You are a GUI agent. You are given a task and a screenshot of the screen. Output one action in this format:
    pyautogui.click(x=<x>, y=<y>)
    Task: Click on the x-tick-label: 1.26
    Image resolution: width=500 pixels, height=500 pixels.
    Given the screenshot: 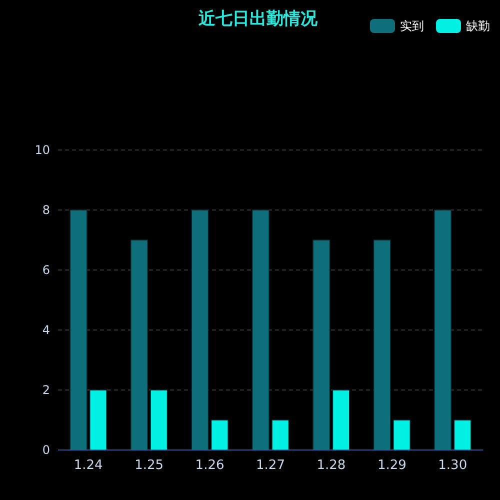 What is the action you would take?
    pyautogui.click(x=209, y=465)
    